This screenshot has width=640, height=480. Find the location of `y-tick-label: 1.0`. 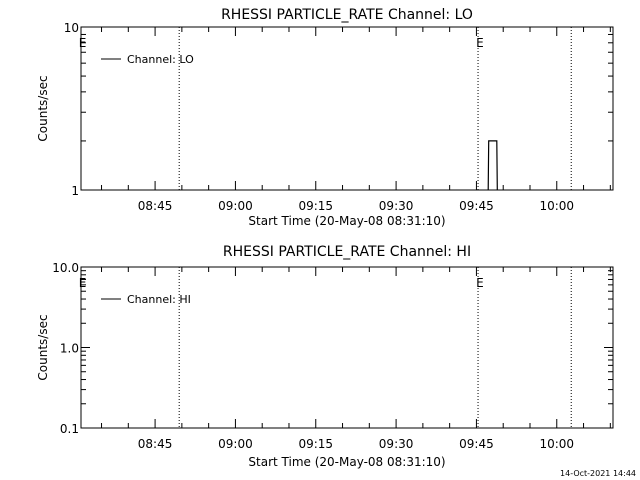

y-tick-label: 1.0 is located at coordinates (69, 349).